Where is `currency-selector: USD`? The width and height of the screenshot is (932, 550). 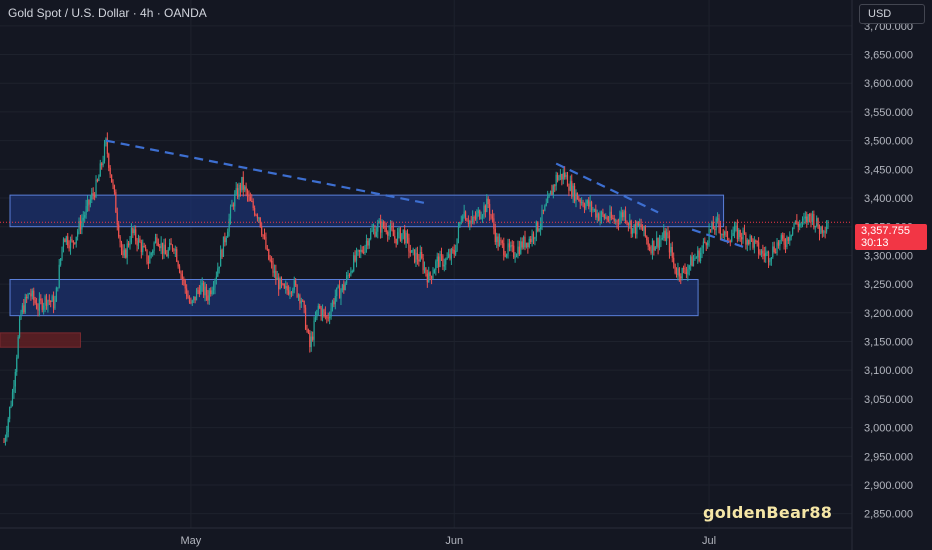 currency-selector: USD is located at coordinates (892, 14).